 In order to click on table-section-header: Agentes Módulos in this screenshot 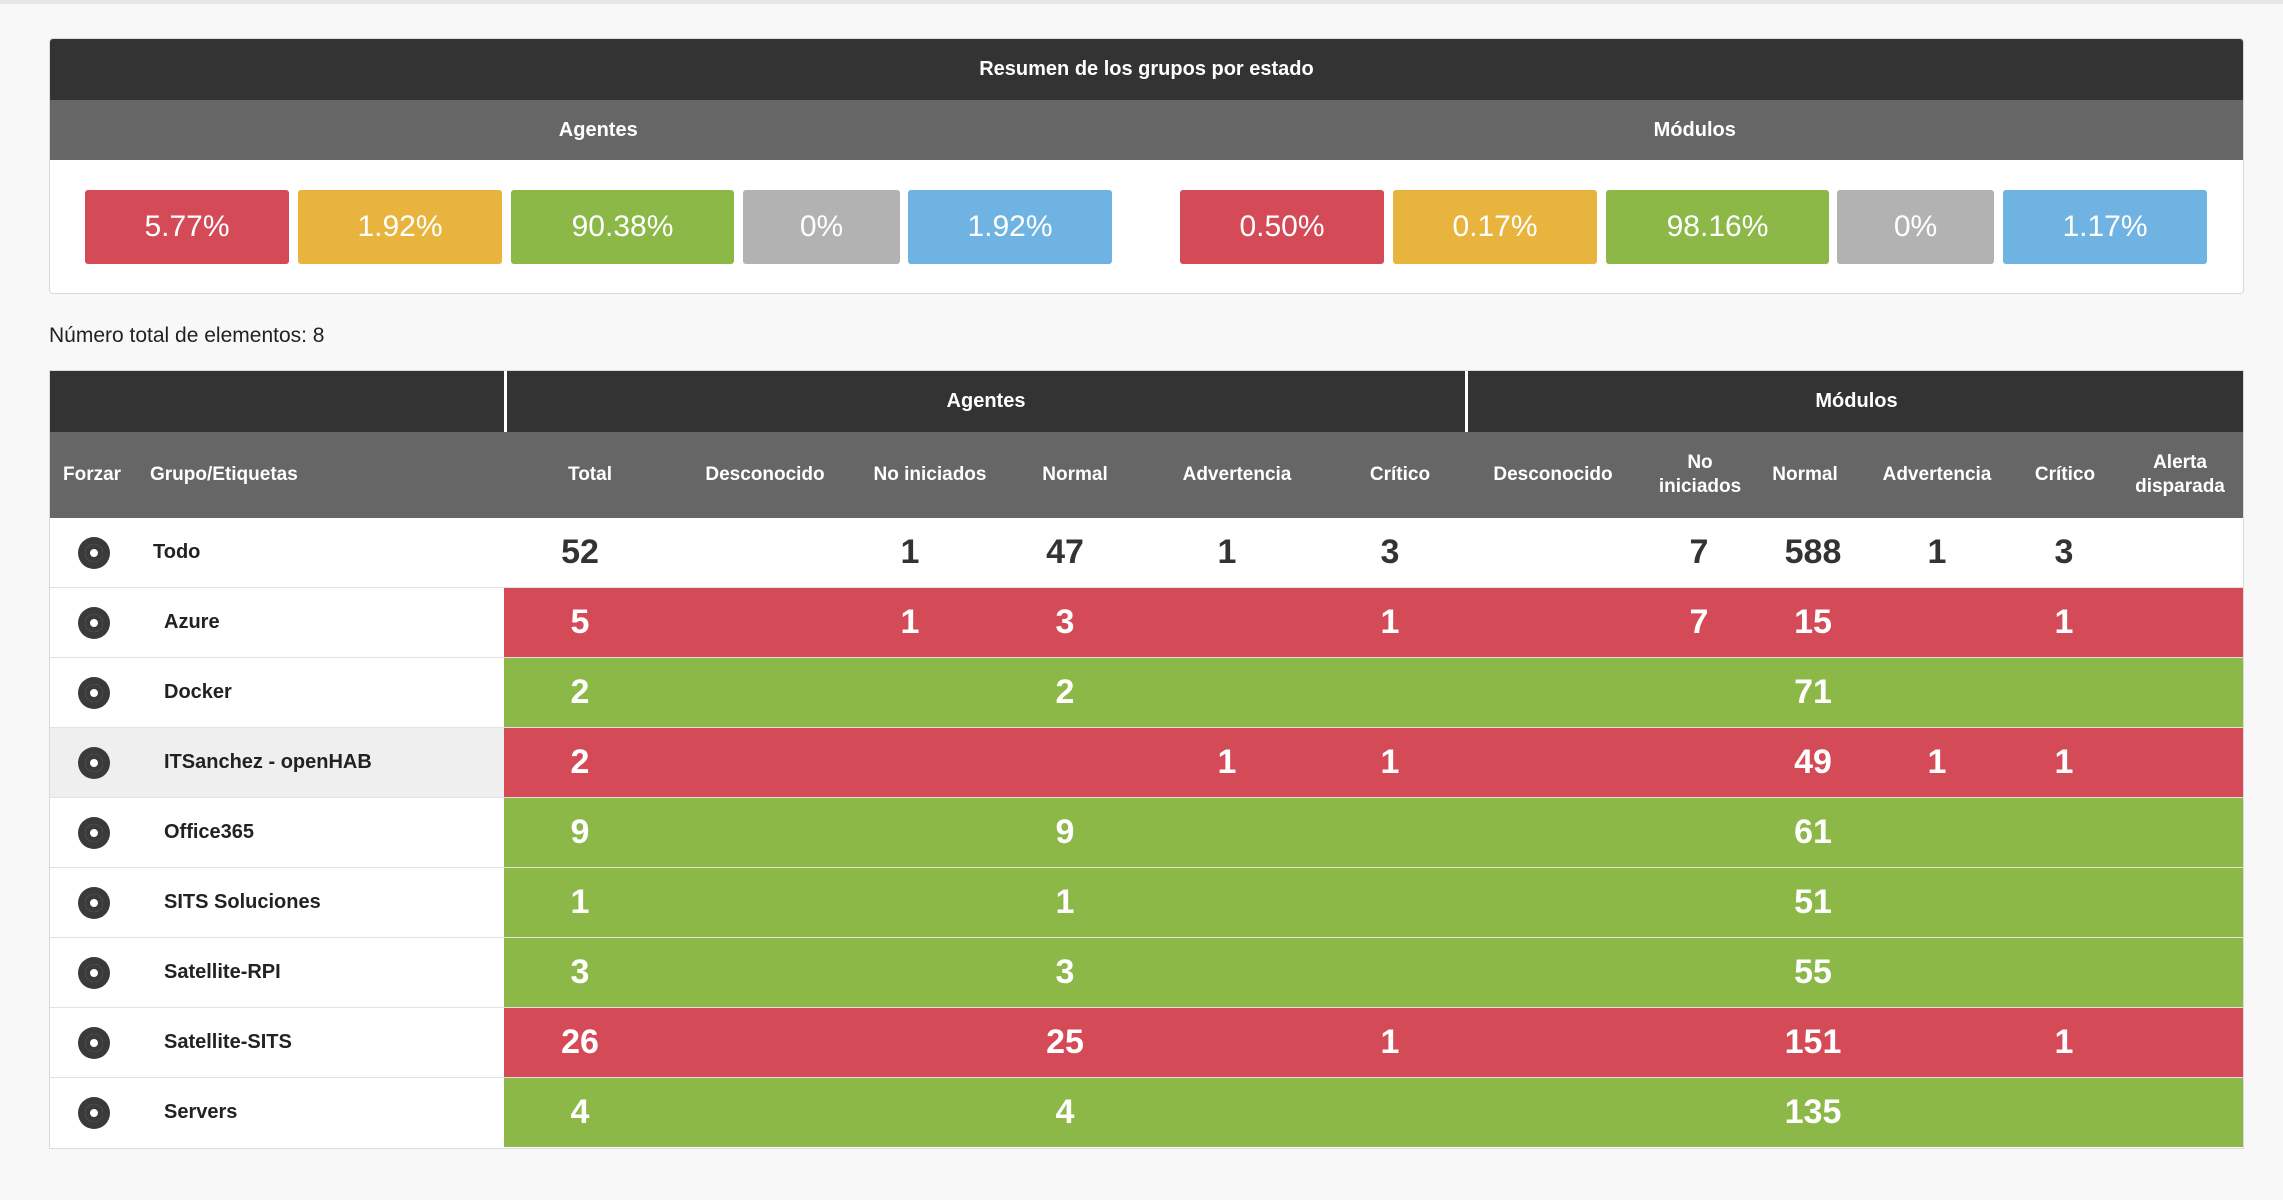, I will do `click(1146, 401)`.